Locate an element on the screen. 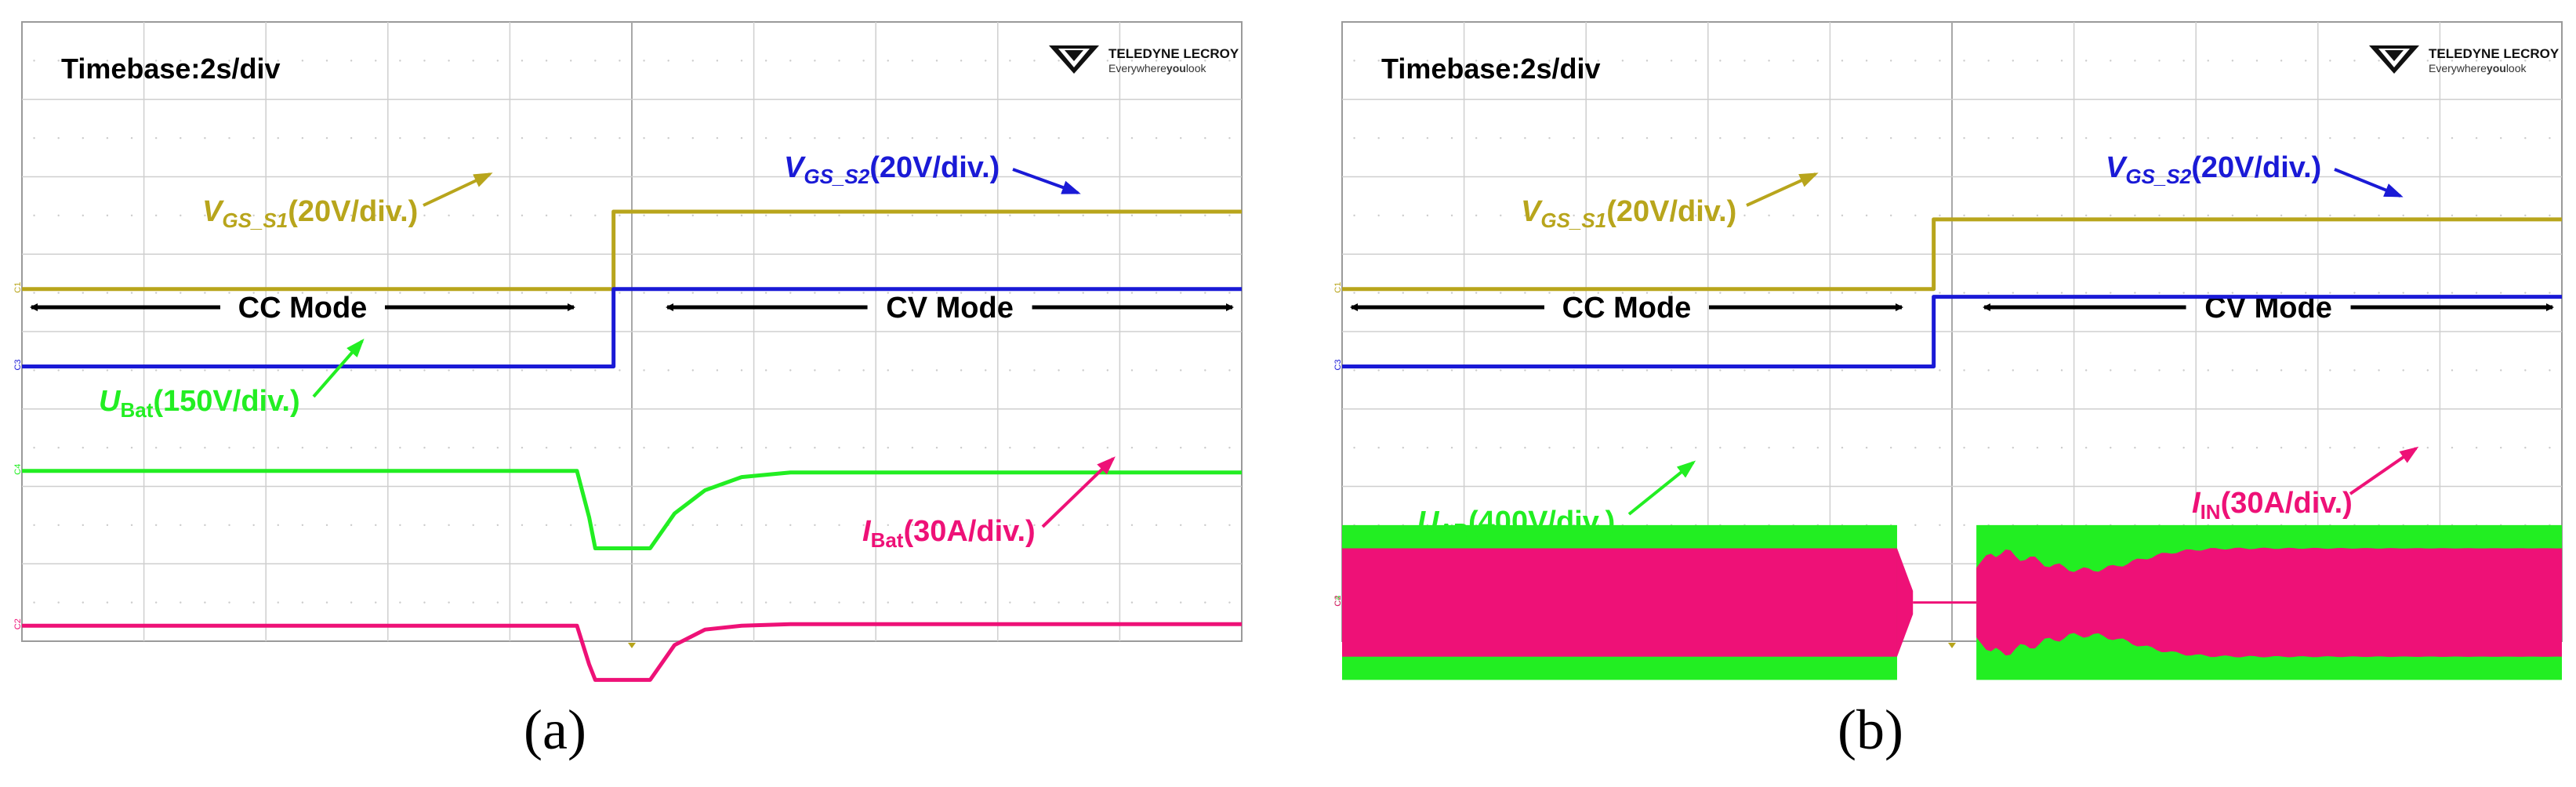 This screenshot has height=787, width=2576. brand-name: TELEDYNE LECROY is located at coordinates (2495, 53).